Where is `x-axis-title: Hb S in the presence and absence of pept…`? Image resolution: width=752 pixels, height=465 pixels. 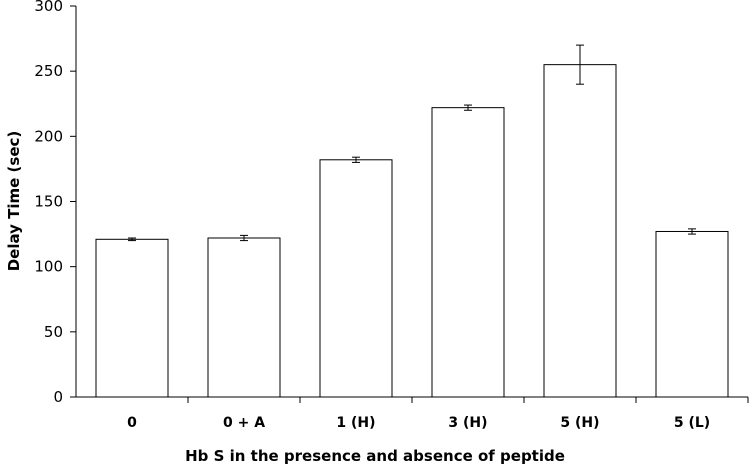 x-axis-title: Hb S in the presence and absence of pept… is located at coordinates (375, 456).